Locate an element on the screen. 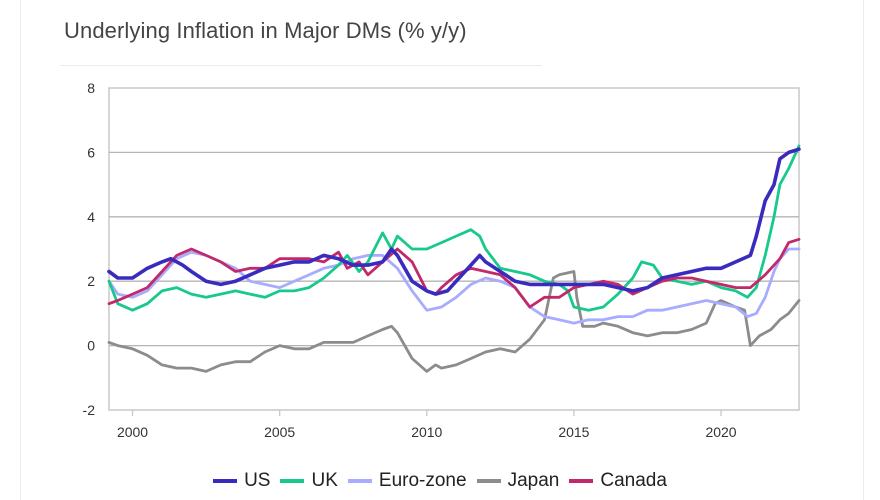 The height and width of the screenshot is (500, 880). legend-item-euro-zone: Euro-zone is located at coordinates (407, 481).